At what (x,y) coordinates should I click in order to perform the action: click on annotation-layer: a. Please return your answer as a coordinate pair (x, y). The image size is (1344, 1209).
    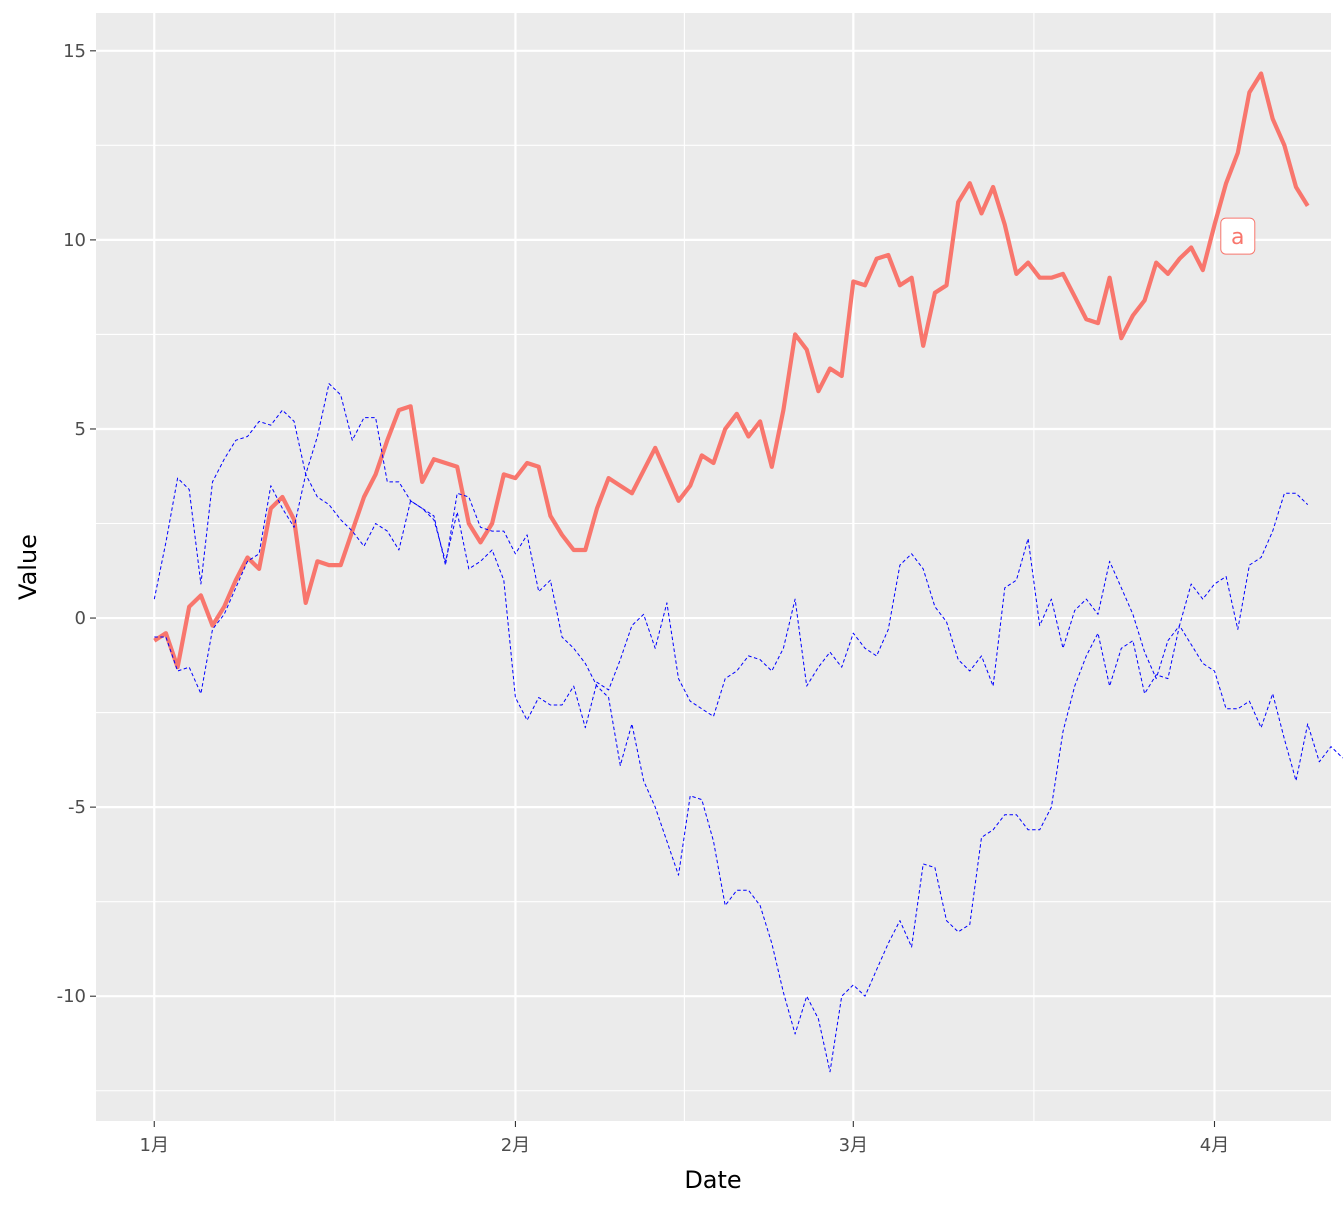
    Looking at the image, I should click on (1238, 236).